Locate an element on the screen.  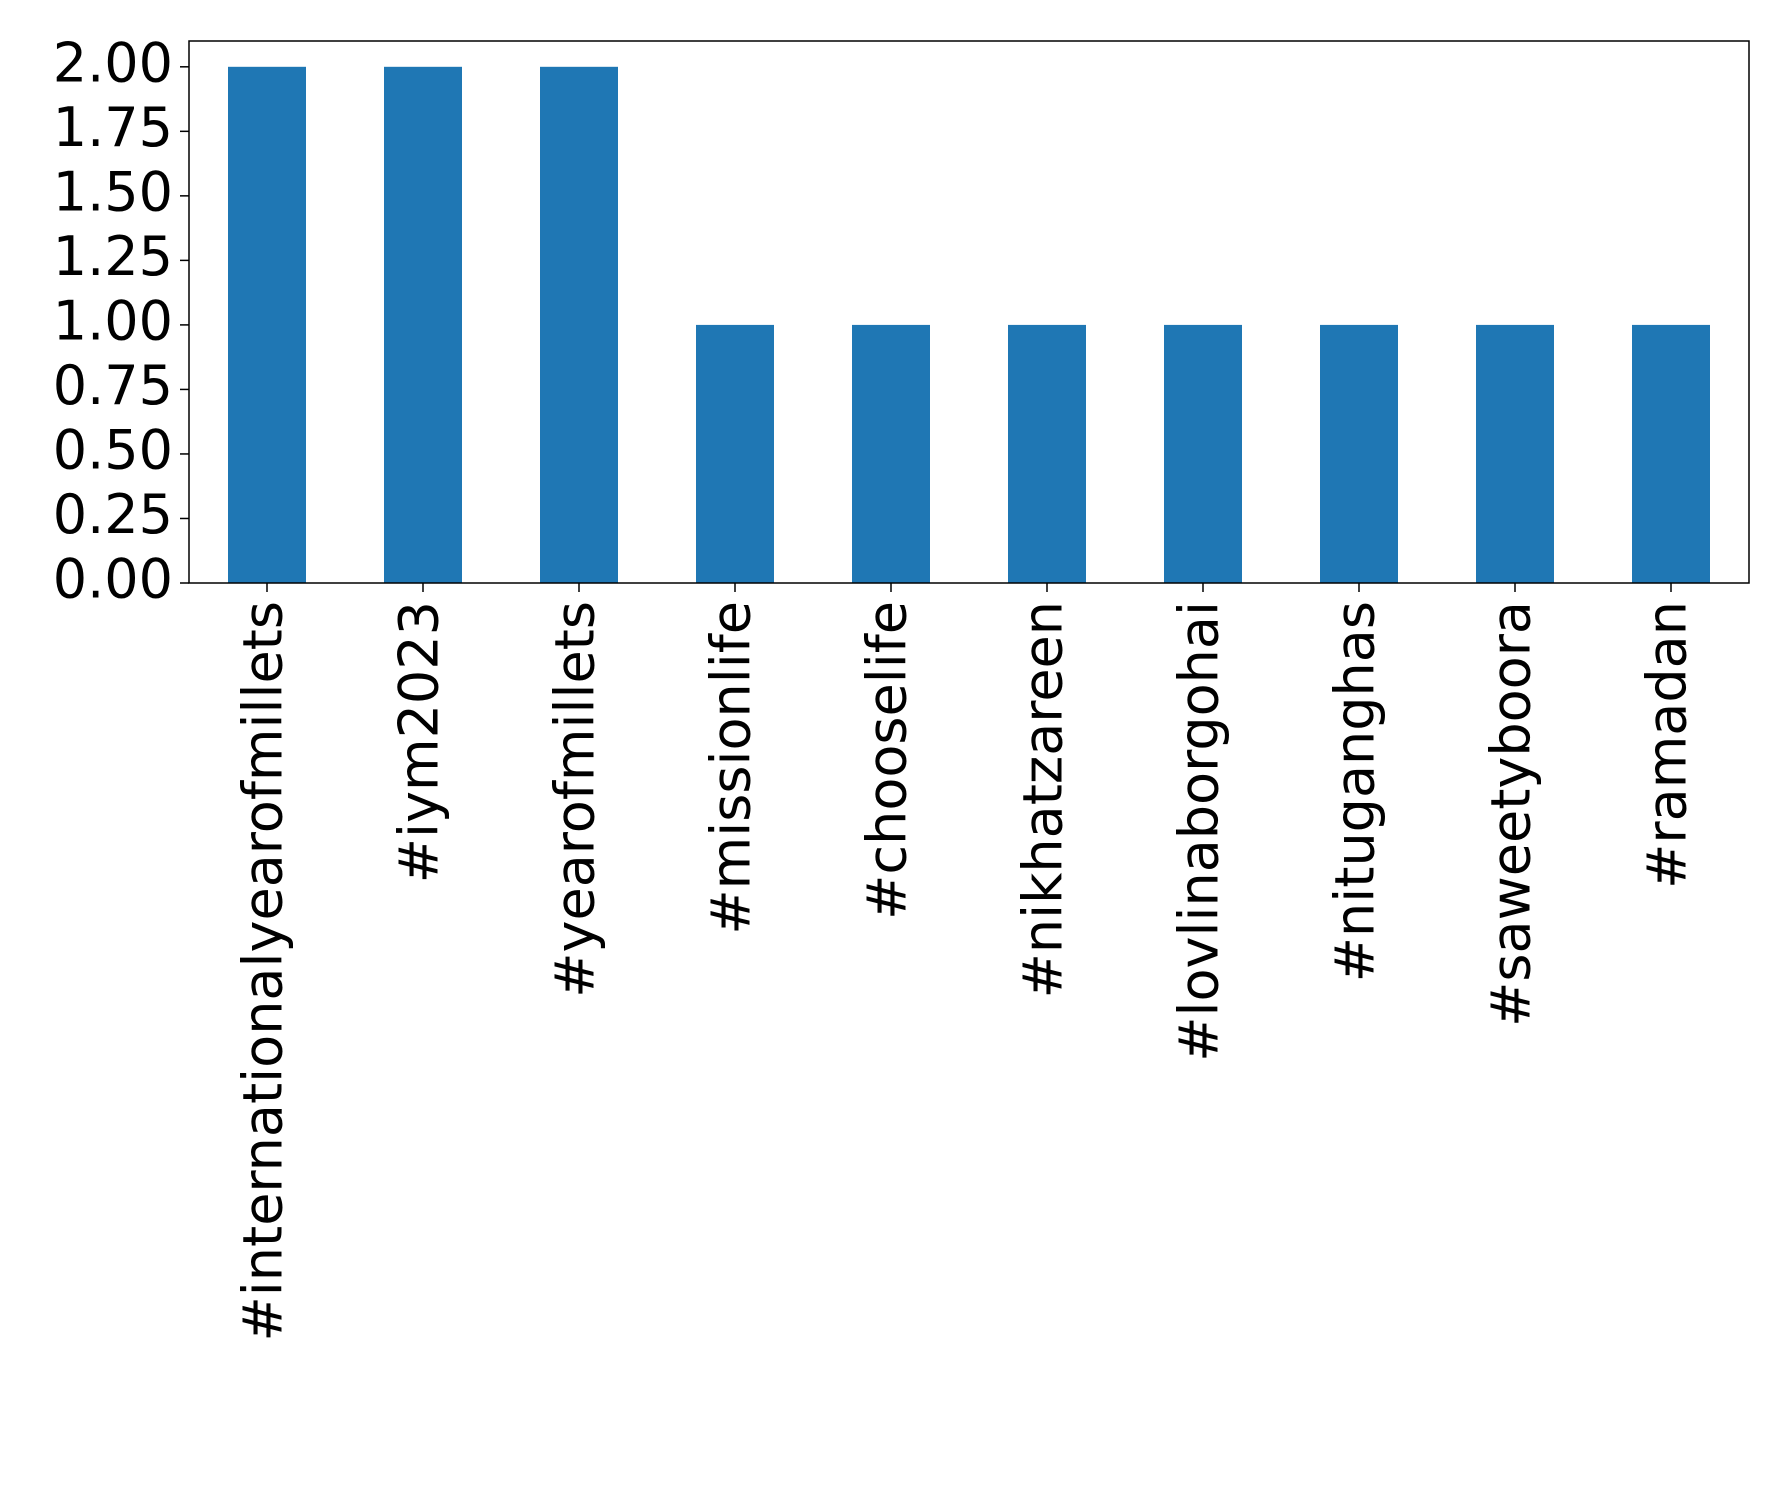
x-tick-label: #internationalyearofmillets is located at coordinates (263, 971).